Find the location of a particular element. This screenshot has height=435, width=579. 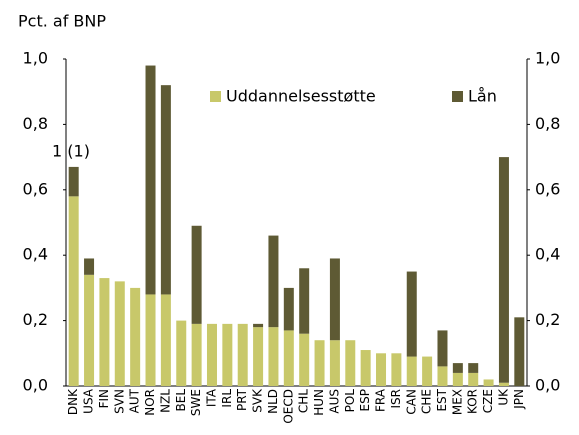

x-tick-label: NZL is located at coordinates (165, 401).